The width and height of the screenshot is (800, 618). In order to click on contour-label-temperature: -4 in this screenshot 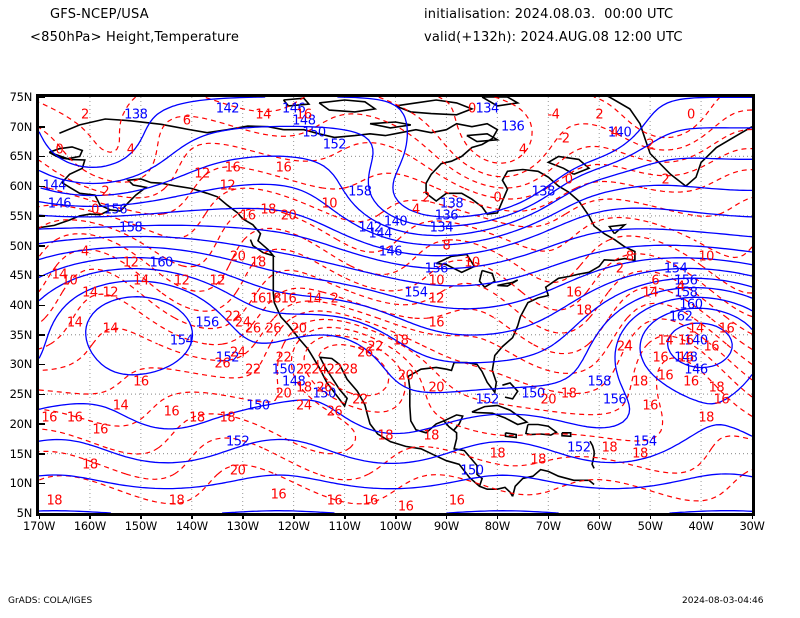, I will do `click(553, 115)`.